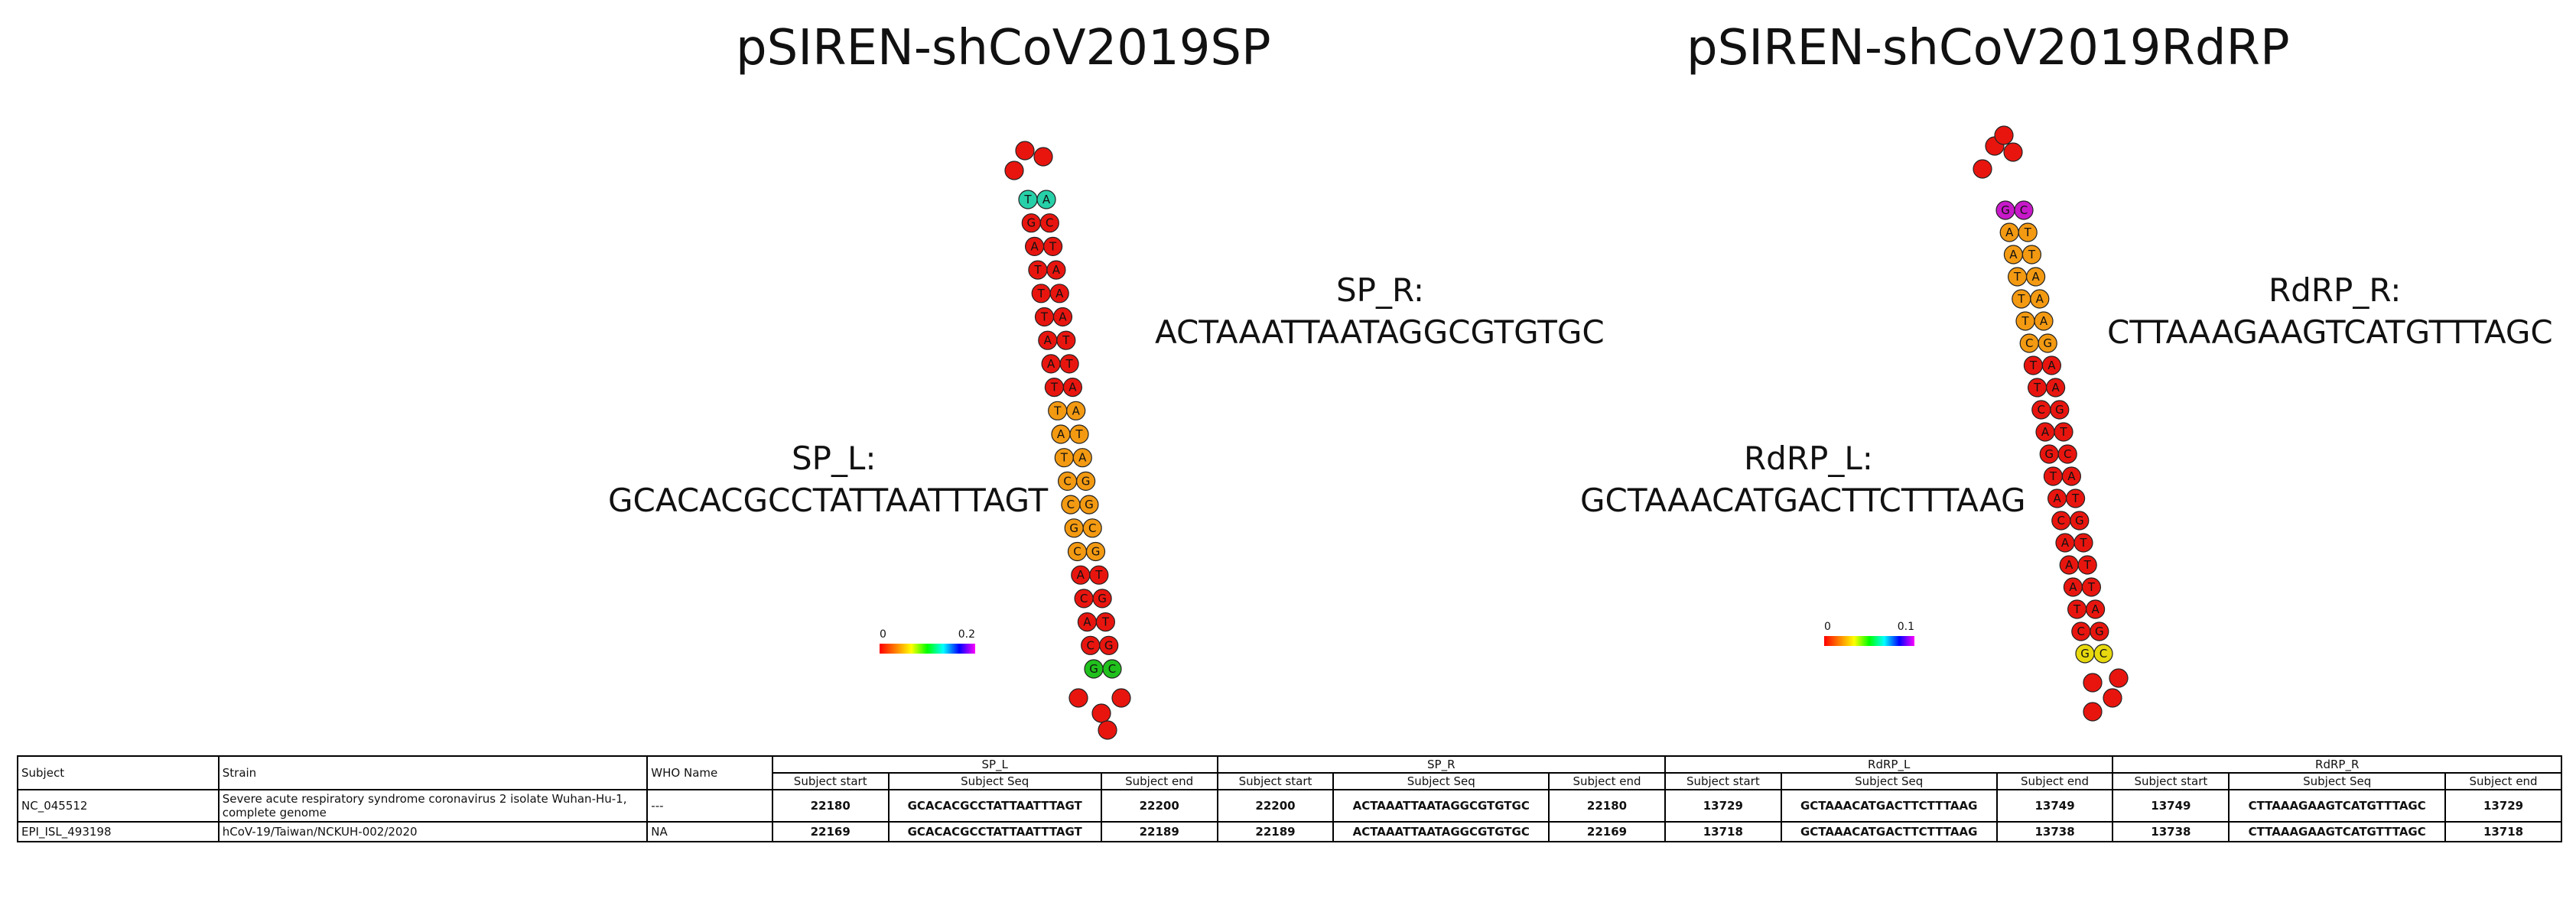 The width and height of the screenshot is (2576, 912). Describe the element at coordinates (830, 806) in the screenshot. I see `cell-start: 22180` at that location.